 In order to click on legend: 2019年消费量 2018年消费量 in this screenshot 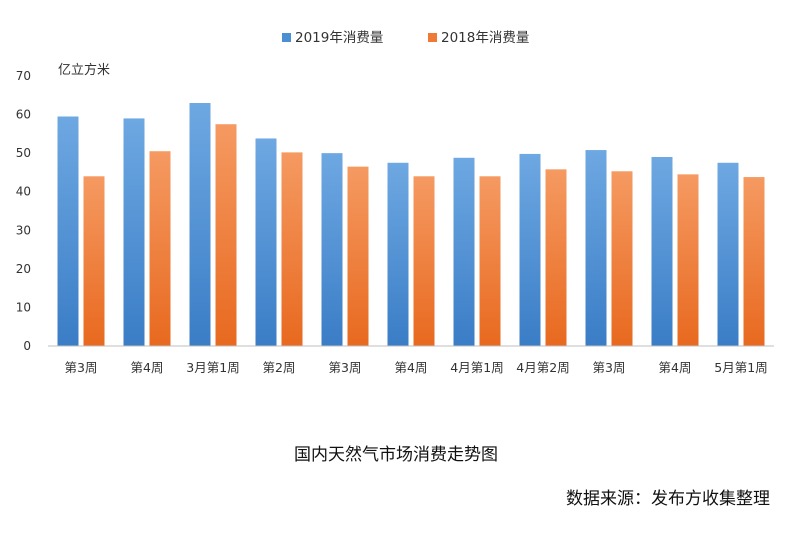, I will do `click(405, 38)`.